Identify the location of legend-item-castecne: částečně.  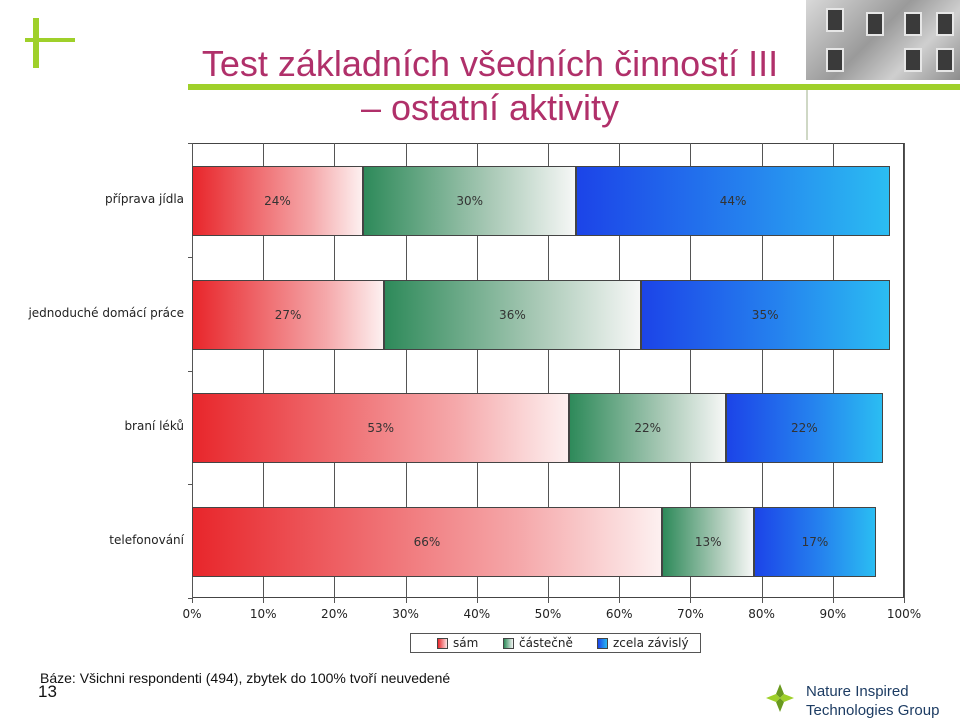
(538, 643).